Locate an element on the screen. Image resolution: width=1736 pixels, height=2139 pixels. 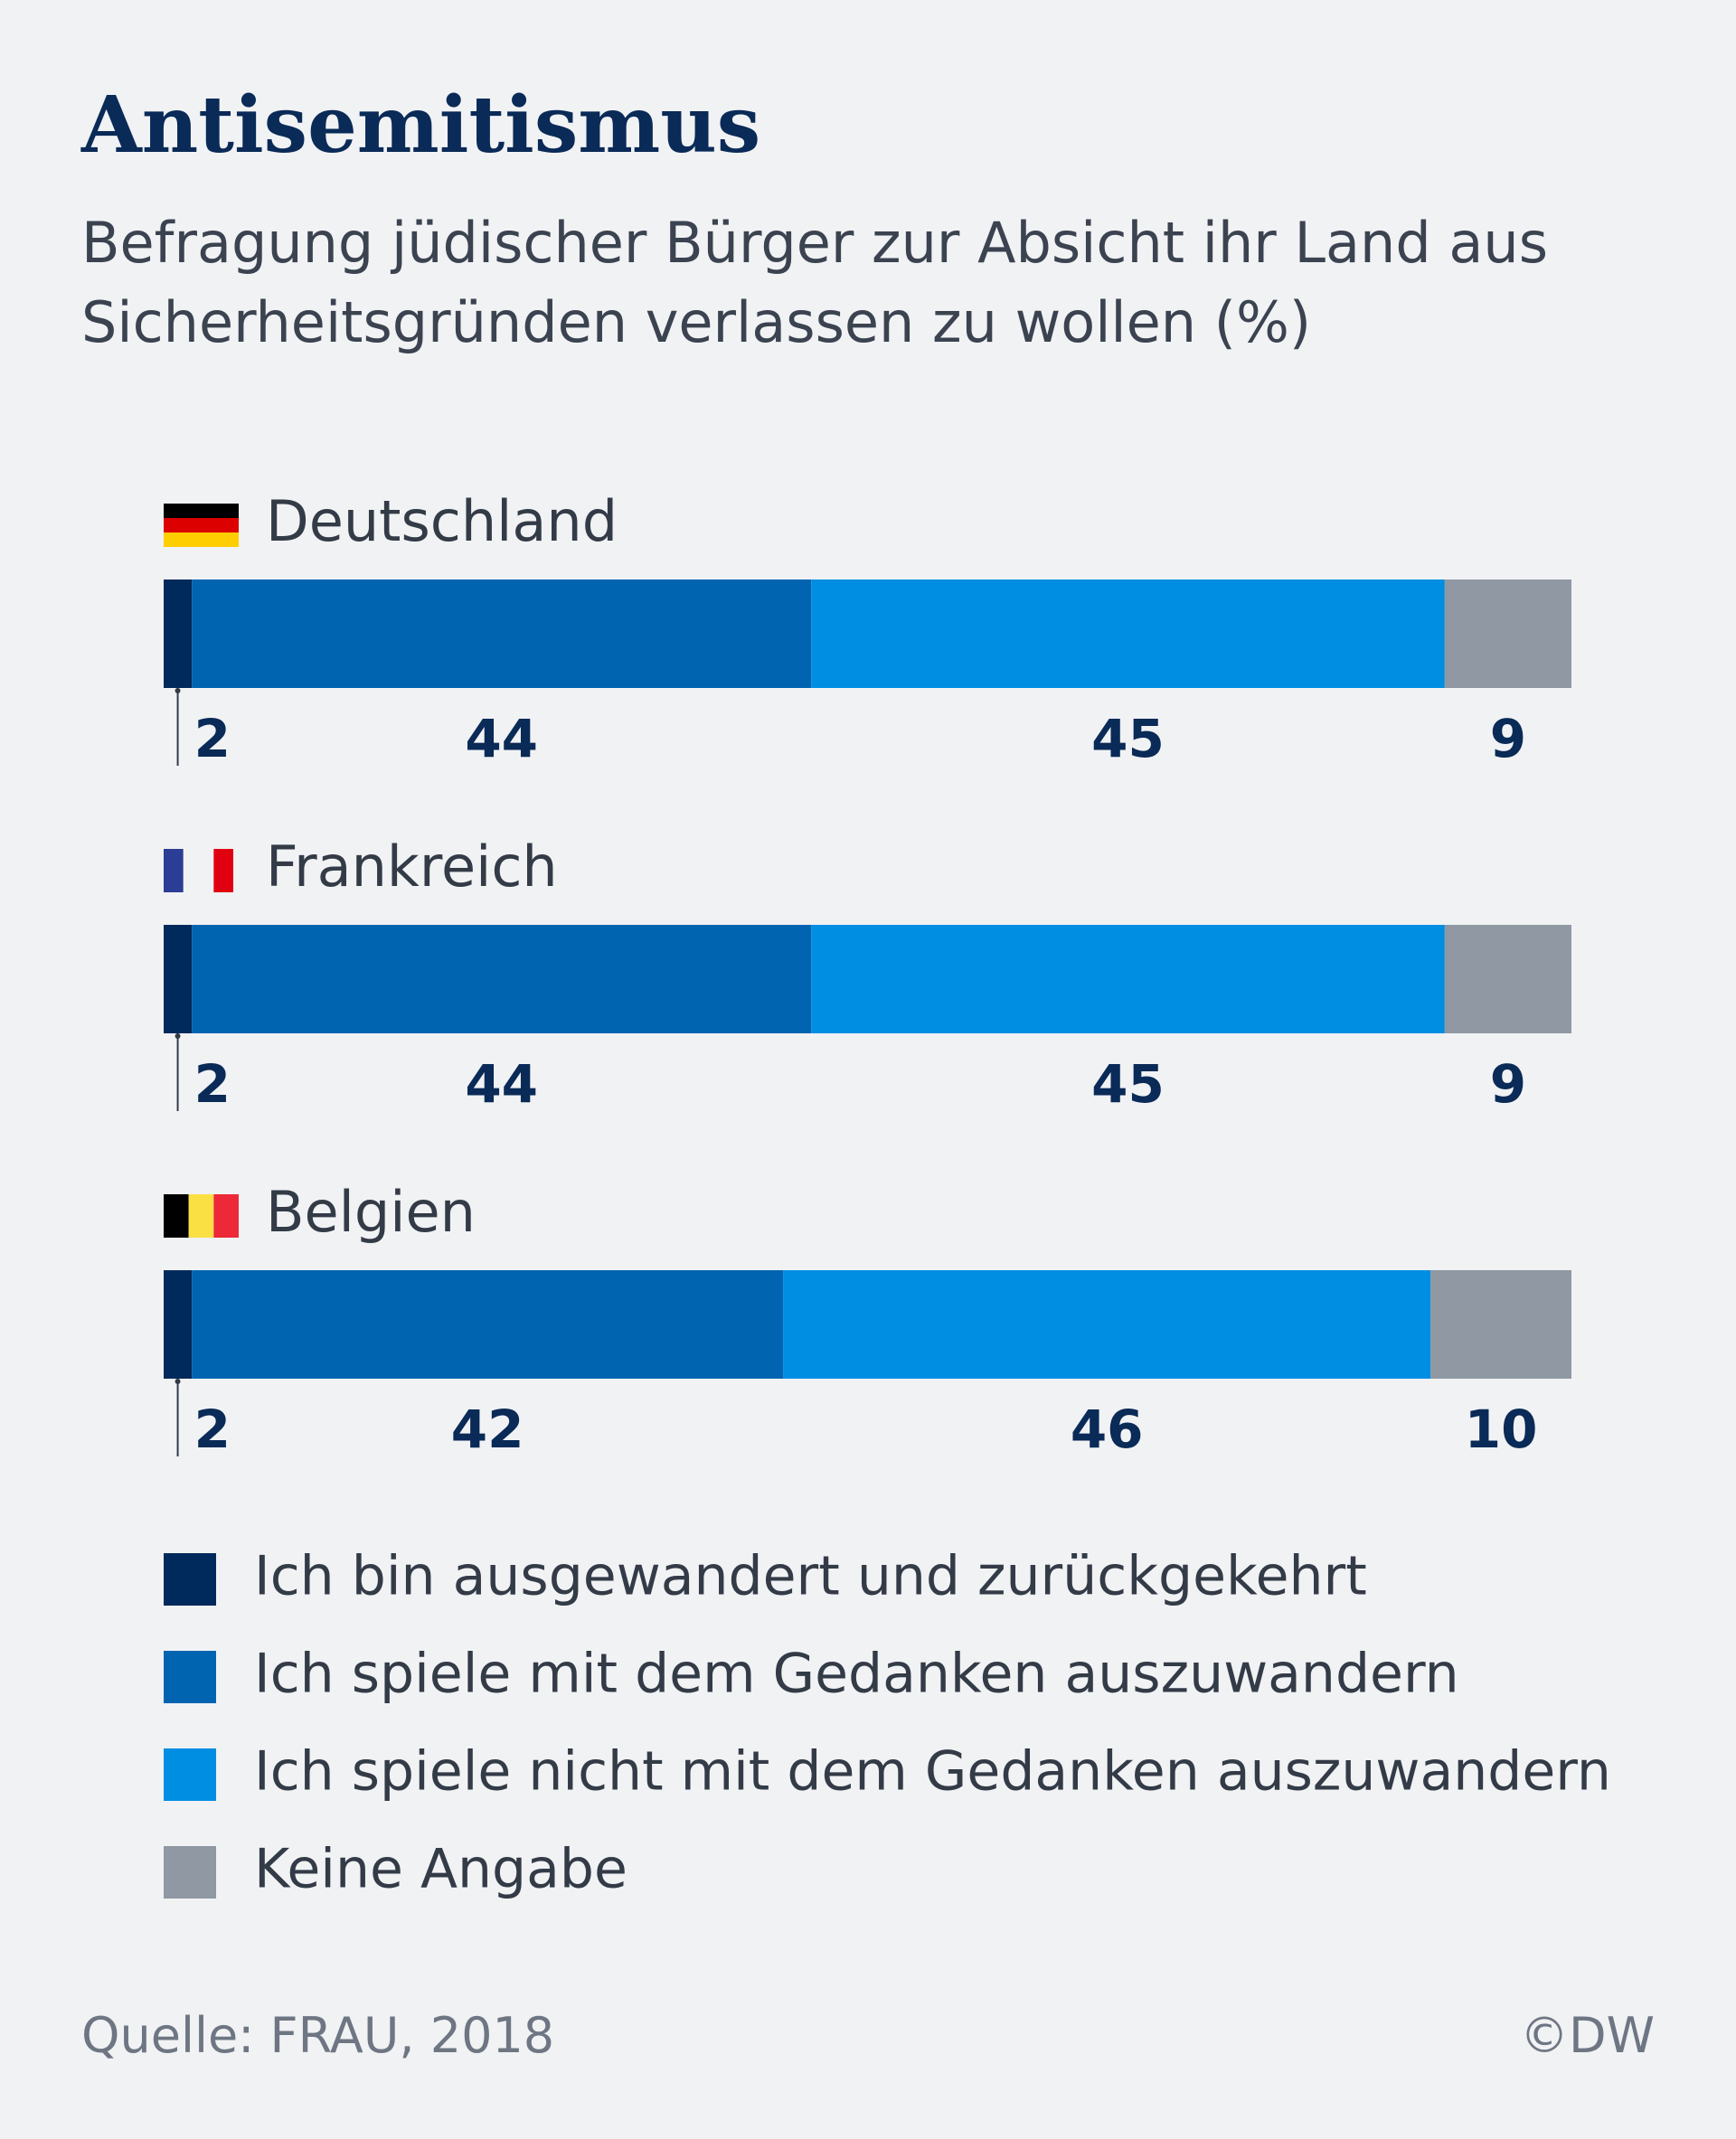
value-label: 10 is located at coordinates (1501, 1430).